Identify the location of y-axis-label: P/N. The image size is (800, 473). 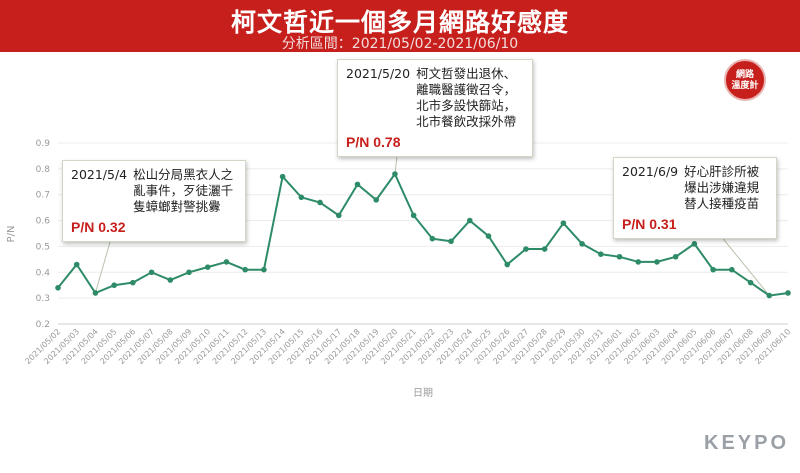
(11, 234).